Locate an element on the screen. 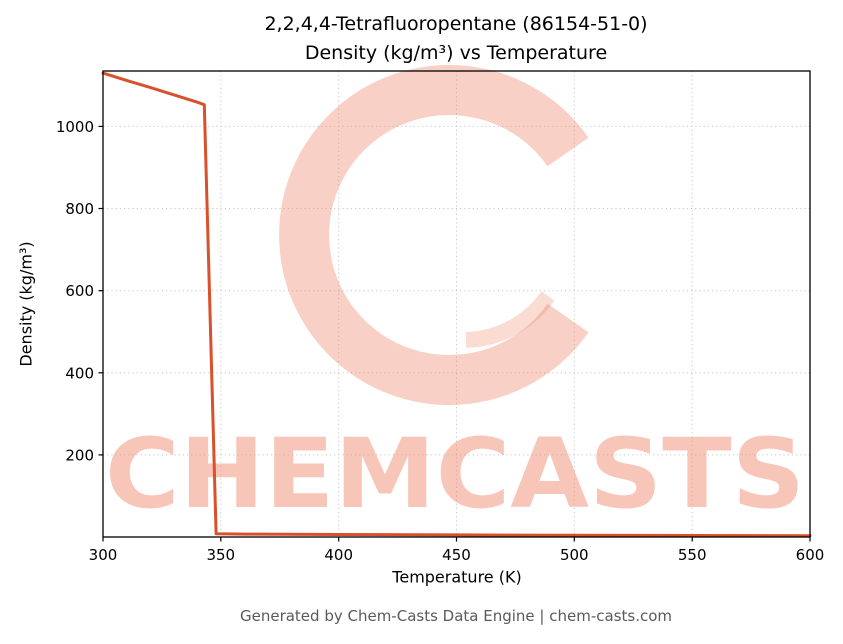 Image resolution: width=843 pixels, height=644 pixels. y-tick-label: 400 is located at coordinates (79, 373).